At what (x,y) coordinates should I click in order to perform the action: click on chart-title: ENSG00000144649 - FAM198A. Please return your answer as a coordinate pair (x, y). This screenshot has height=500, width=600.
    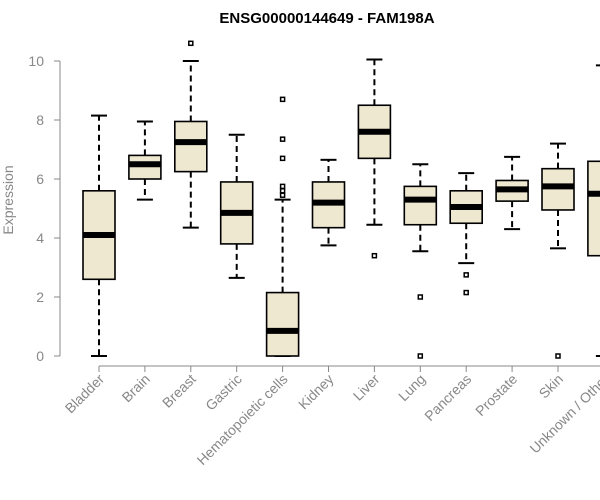
    Looking at the image, I should click on (326, 18).